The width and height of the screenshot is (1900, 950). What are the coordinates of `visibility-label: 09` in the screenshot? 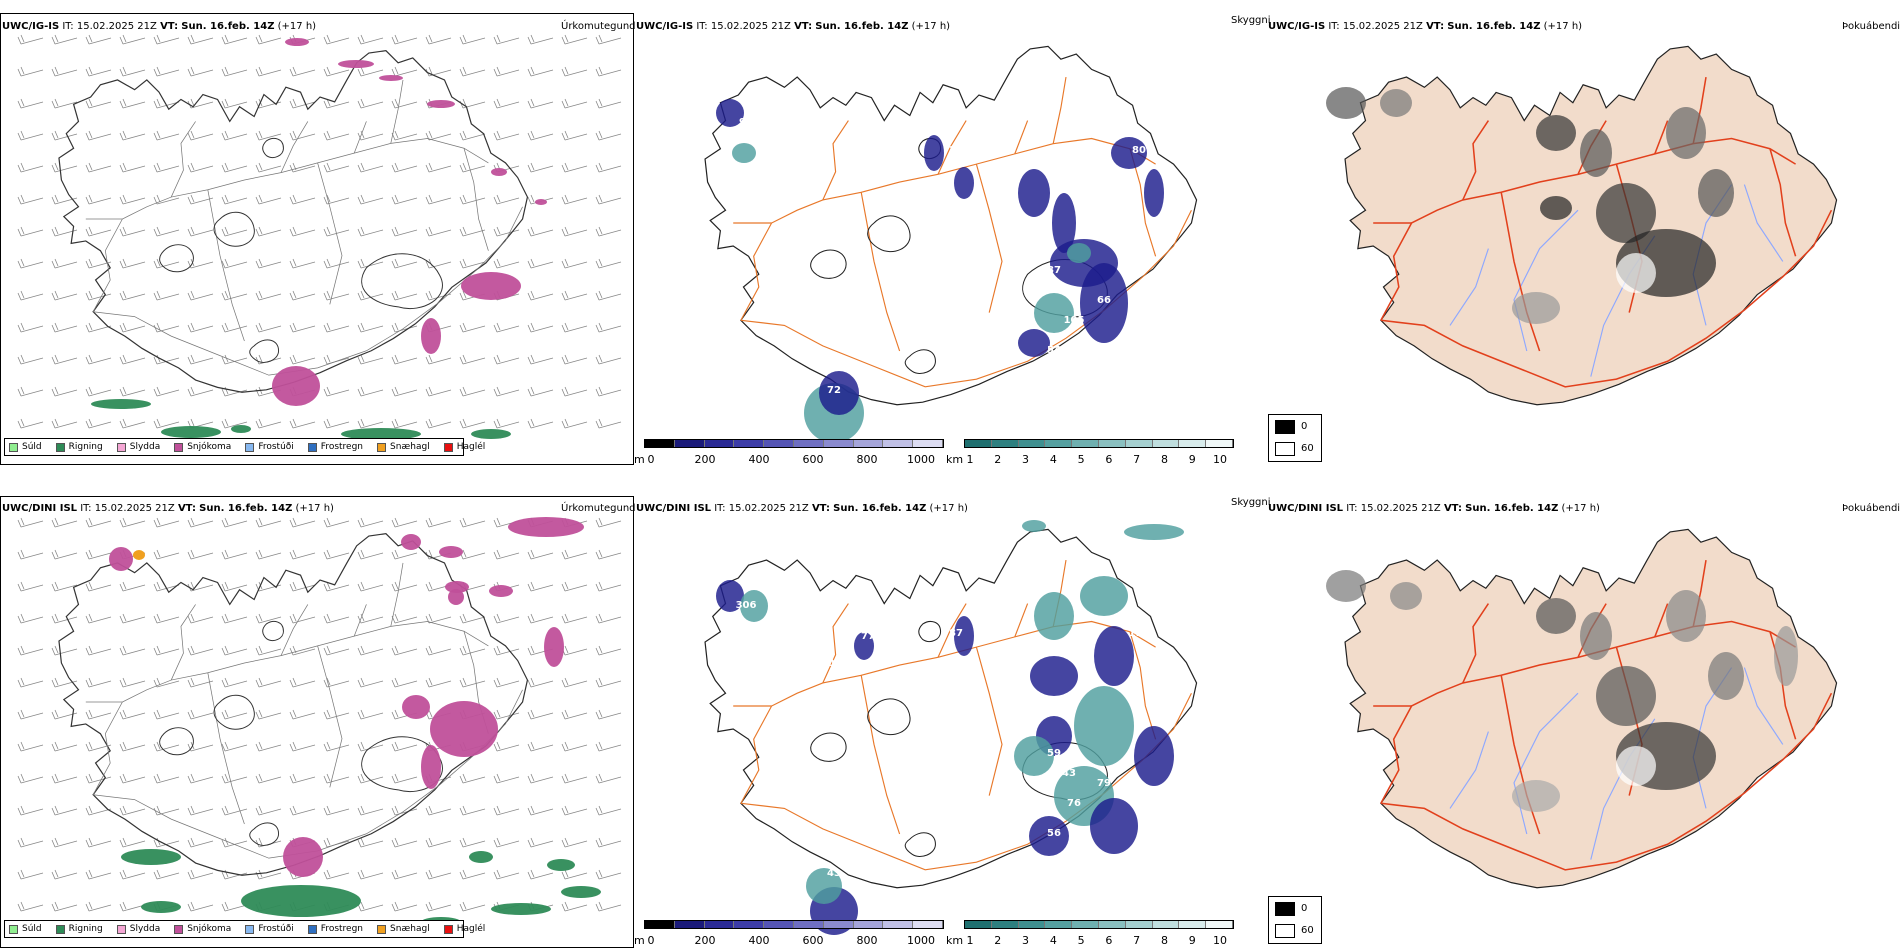 It's located at (824, 180).